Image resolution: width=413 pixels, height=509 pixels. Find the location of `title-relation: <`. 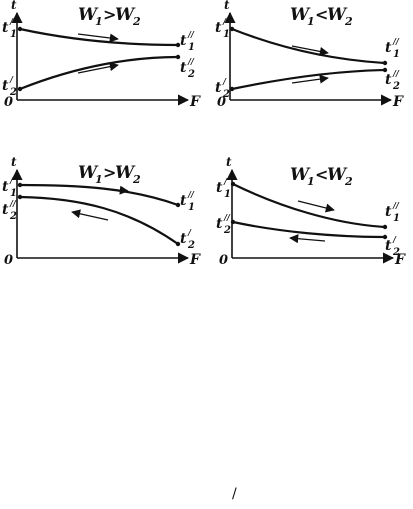

title-relation: < is located at coordinates (321, 174).